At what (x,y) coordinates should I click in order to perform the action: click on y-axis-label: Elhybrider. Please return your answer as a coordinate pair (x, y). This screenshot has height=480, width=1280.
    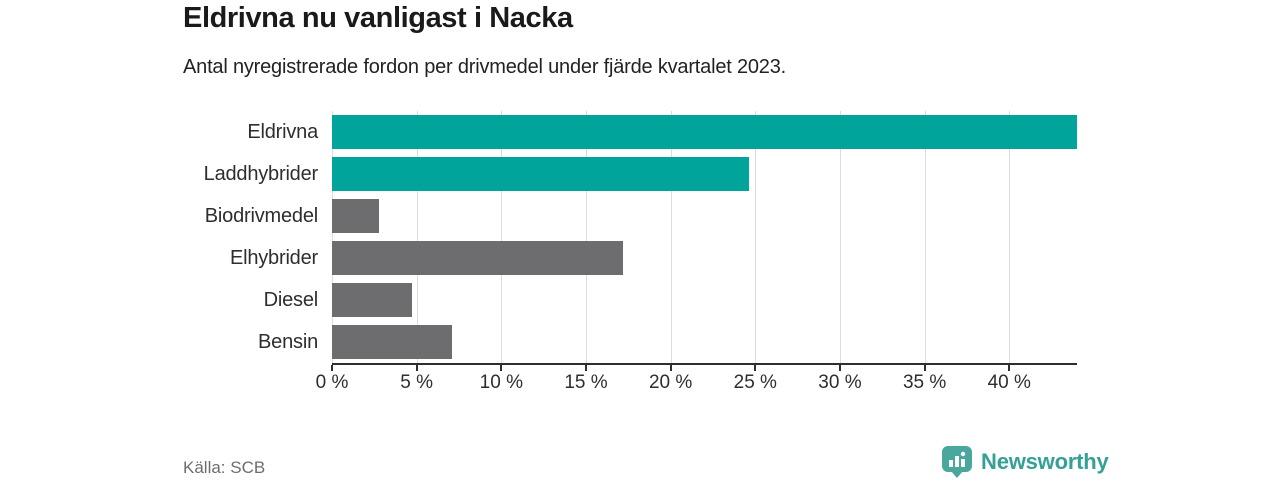
    Looking at the image, I should click on (273, 257).